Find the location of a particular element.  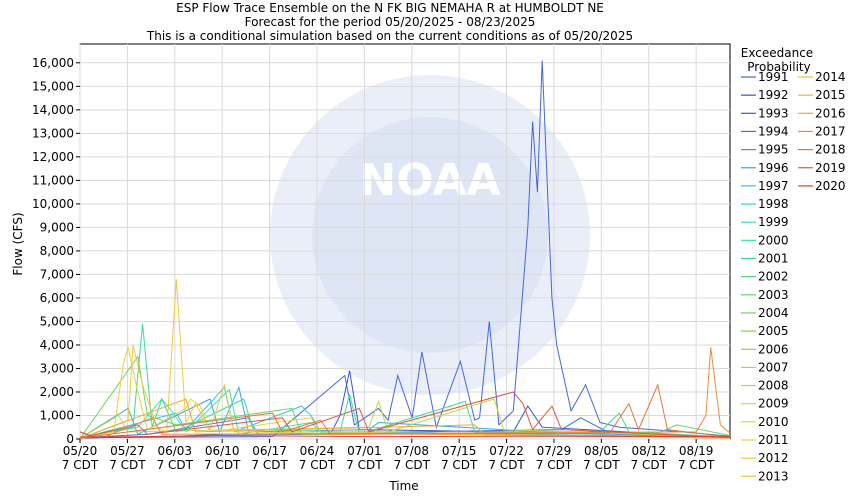

legend-item-2020: 2020 is located at coordinates (830, 186).